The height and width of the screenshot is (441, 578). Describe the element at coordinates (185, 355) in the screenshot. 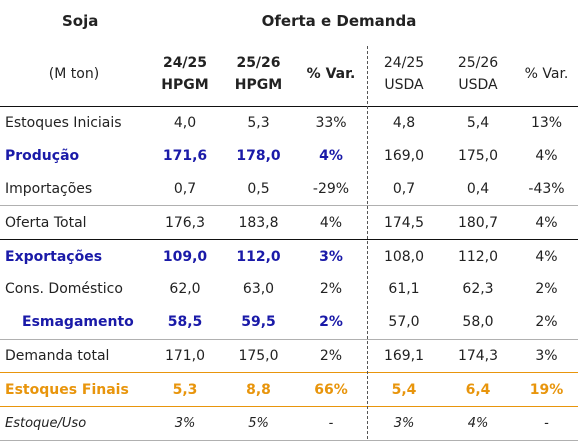

I see `cell: 171,0` at that location.